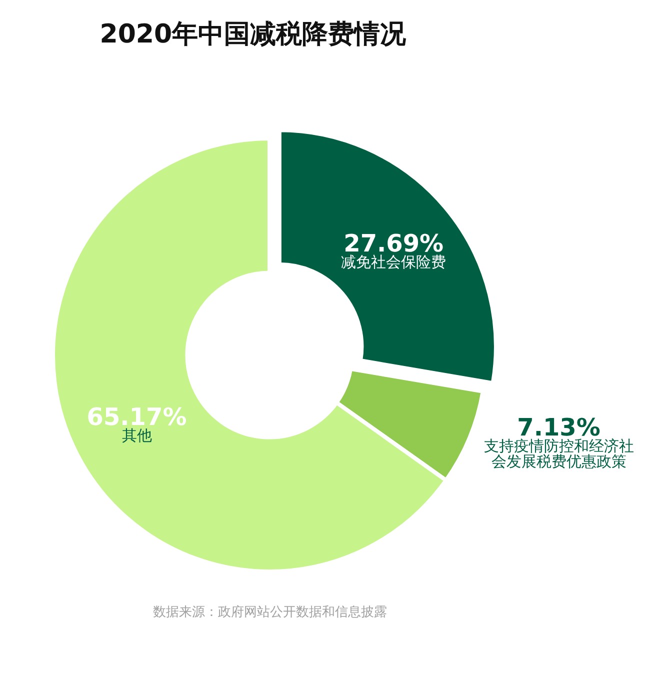 The height and width of the screenshot is (695, 665). What do you see at coordinates (254, 35) in the screenshot?
I see `chart-title: 2020年中国减税降费情况` at bounding box center [254, 35].